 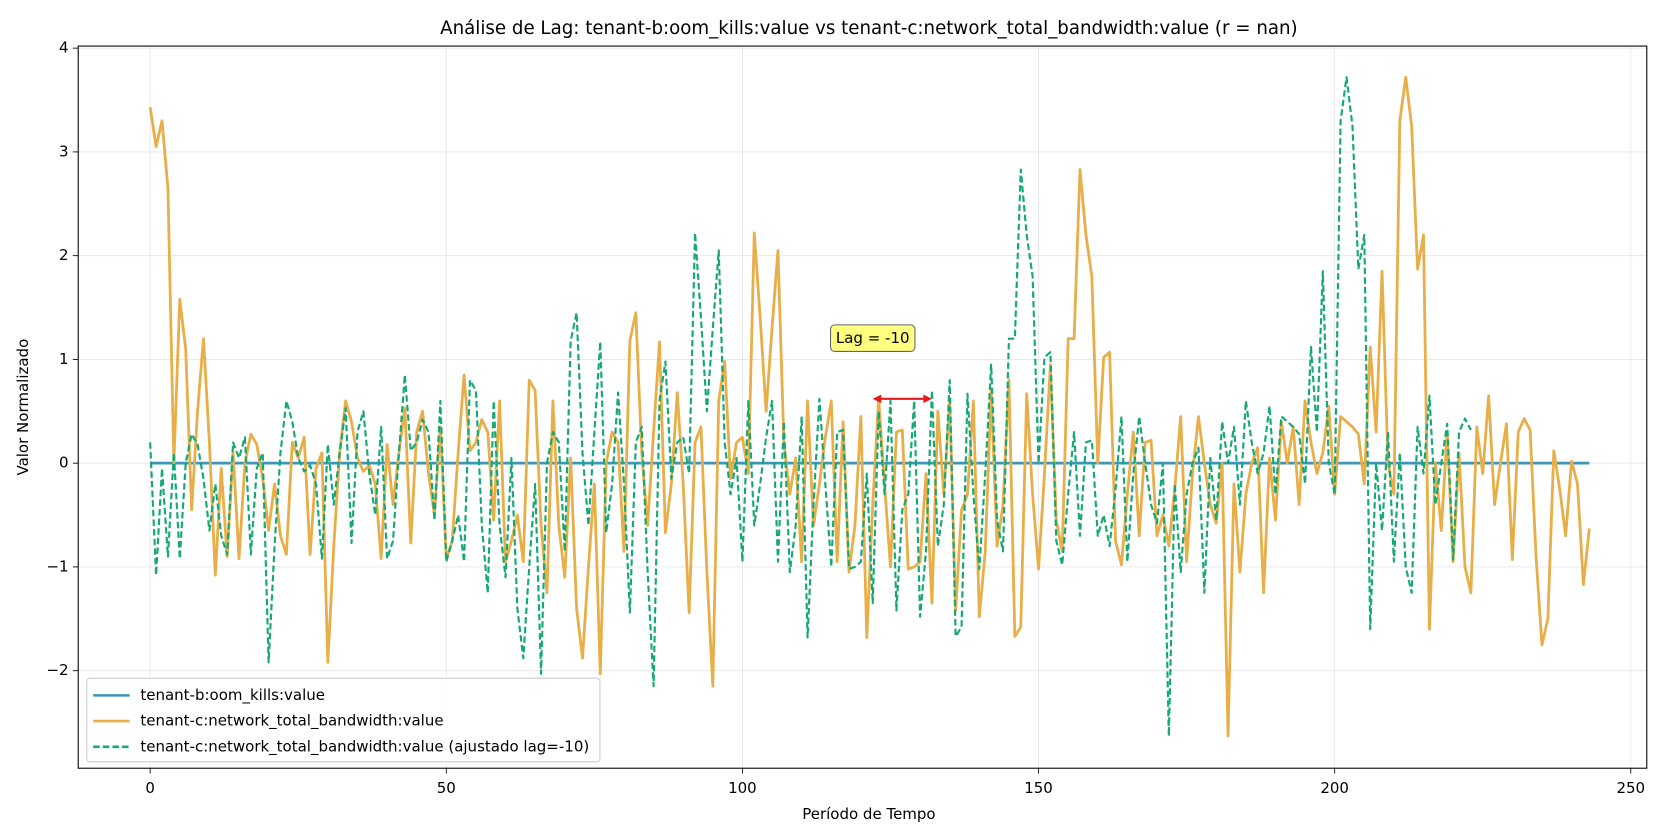 I want to click on y-tick-label: −2, so click(x=57, y=670).